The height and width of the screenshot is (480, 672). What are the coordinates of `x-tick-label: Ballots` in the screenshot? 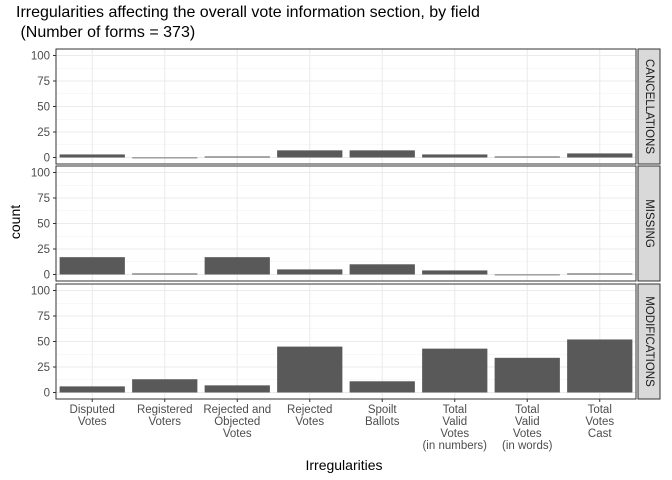 It's located at (382, 422).